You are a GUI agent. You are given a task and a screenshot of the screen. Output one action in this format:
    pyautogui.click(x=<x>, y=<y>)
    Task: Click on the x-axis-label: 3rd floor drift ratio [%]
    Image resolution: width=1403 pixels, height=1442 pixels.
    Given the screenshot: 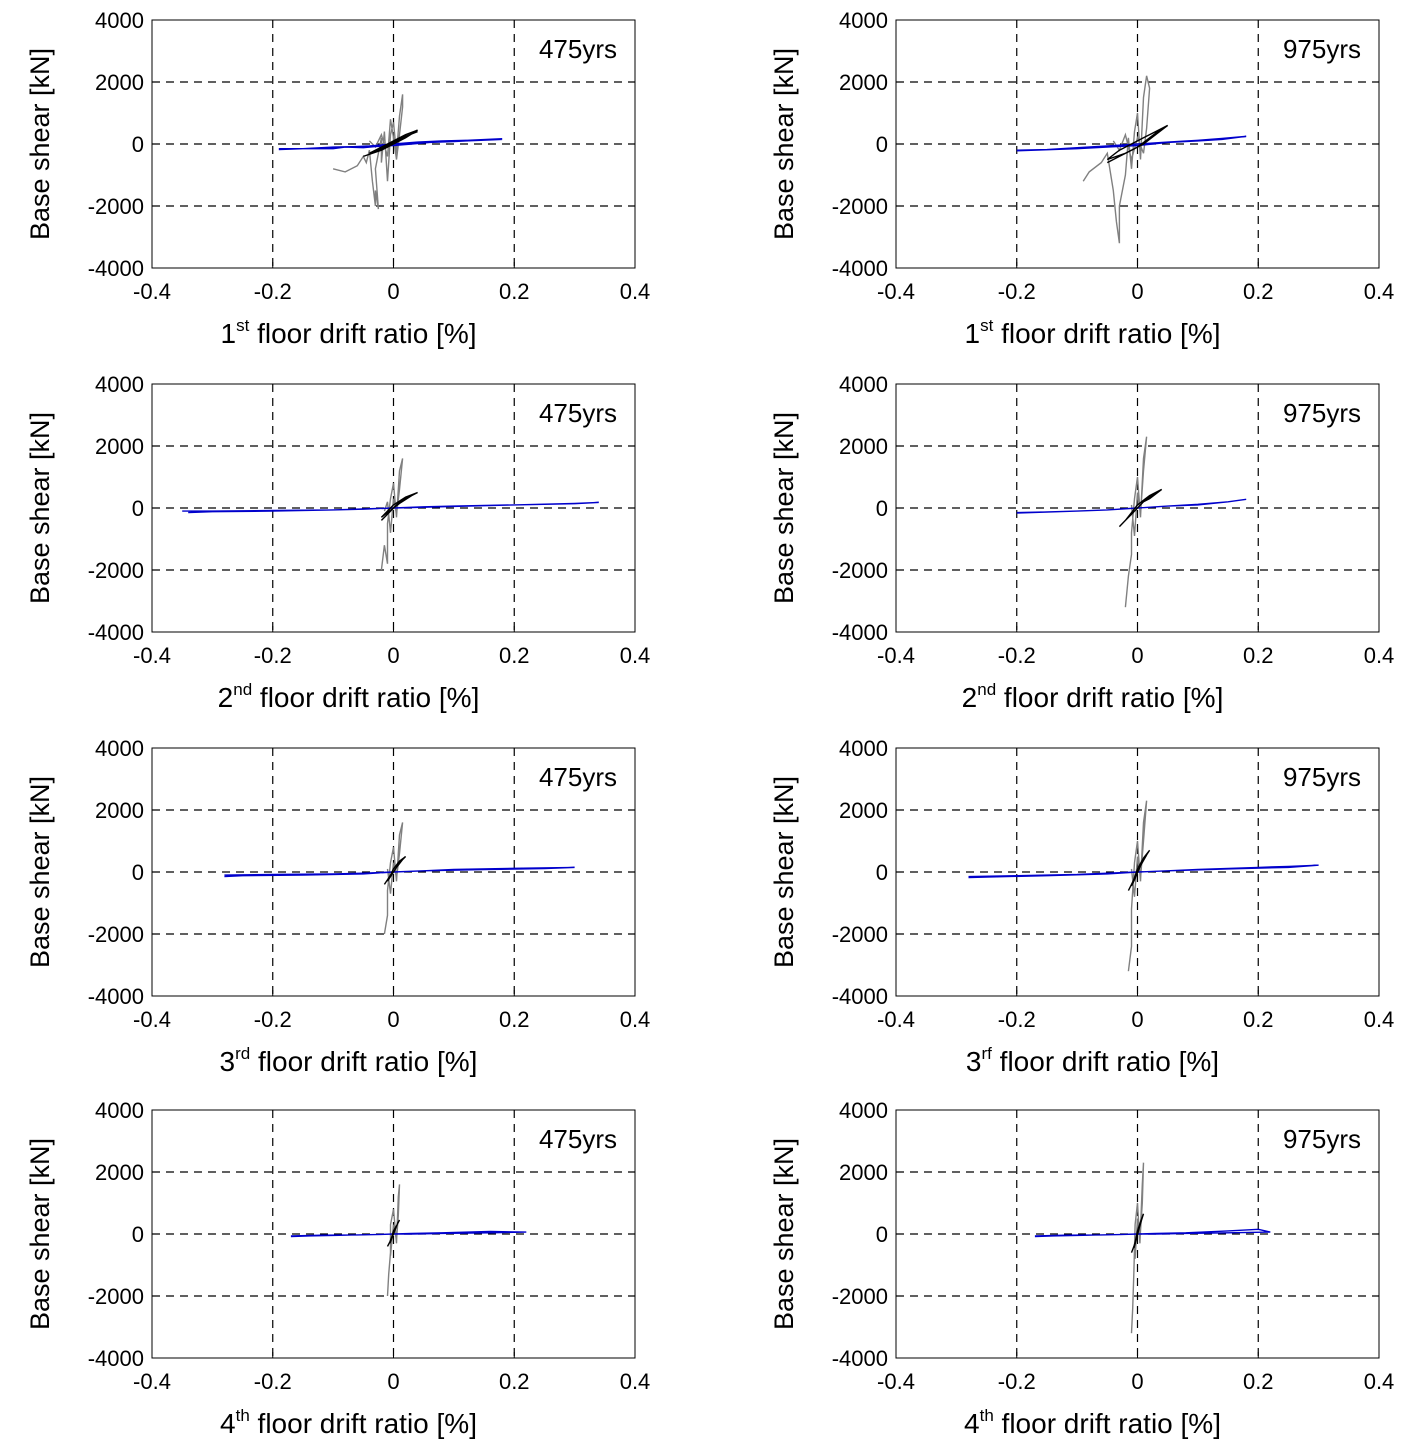 What is the action you would take?
    pyautogui.click(x=349, y=1060)
    